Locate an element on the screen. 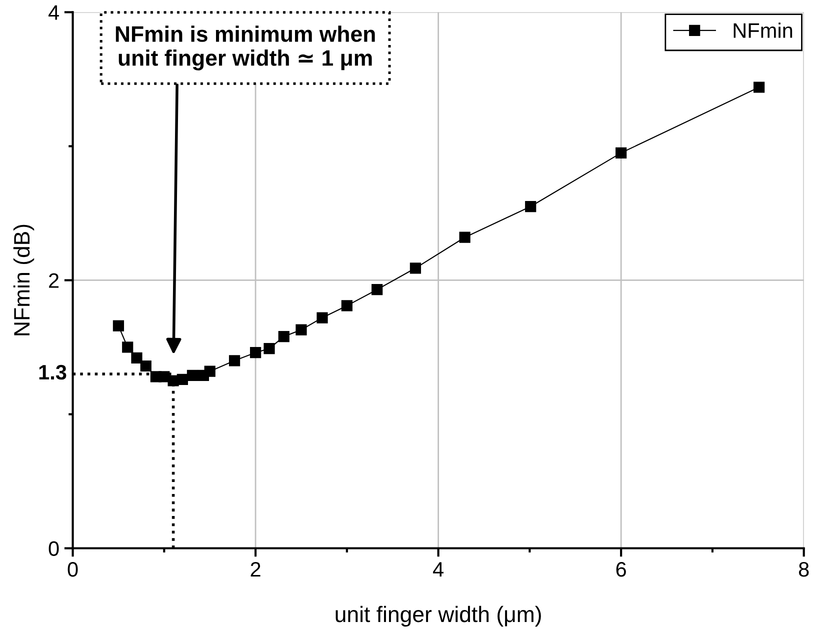  legend-label: NFmin is located at coordinates (763, 30).